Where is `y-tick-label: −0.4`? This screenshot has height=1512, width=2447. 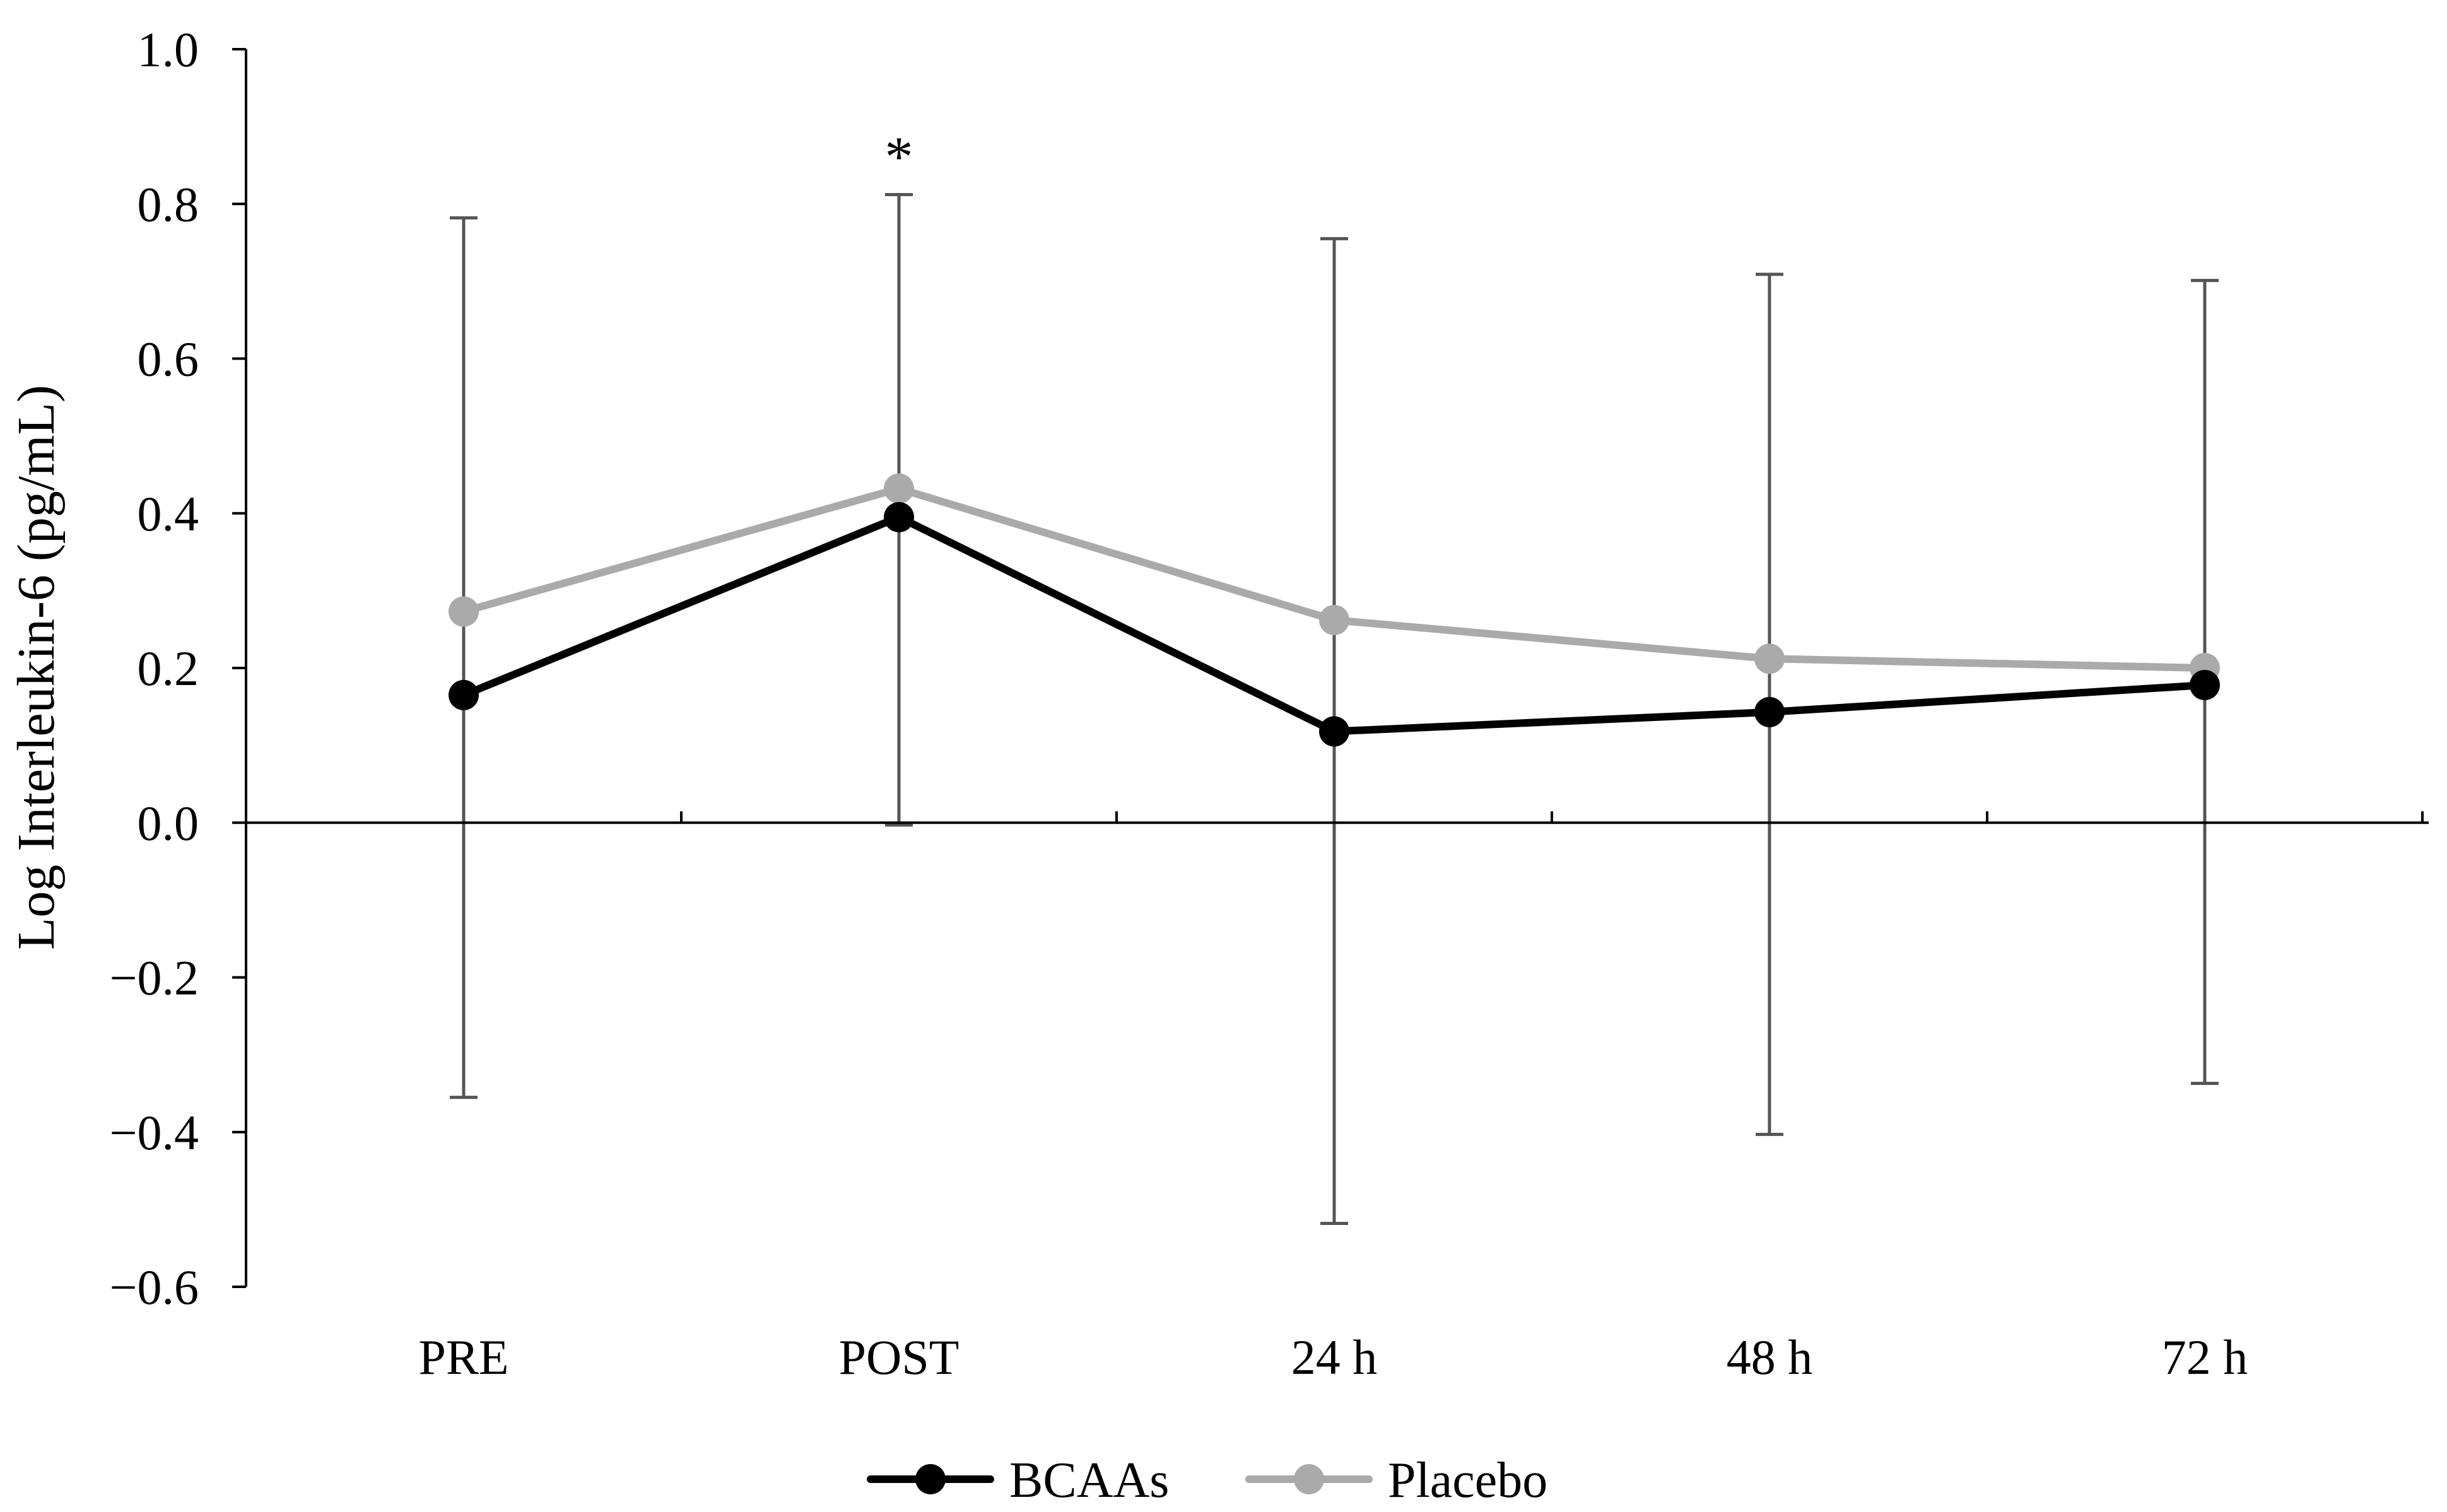 y-tick-label: −0.4 is located at coordinates (154, 1132).